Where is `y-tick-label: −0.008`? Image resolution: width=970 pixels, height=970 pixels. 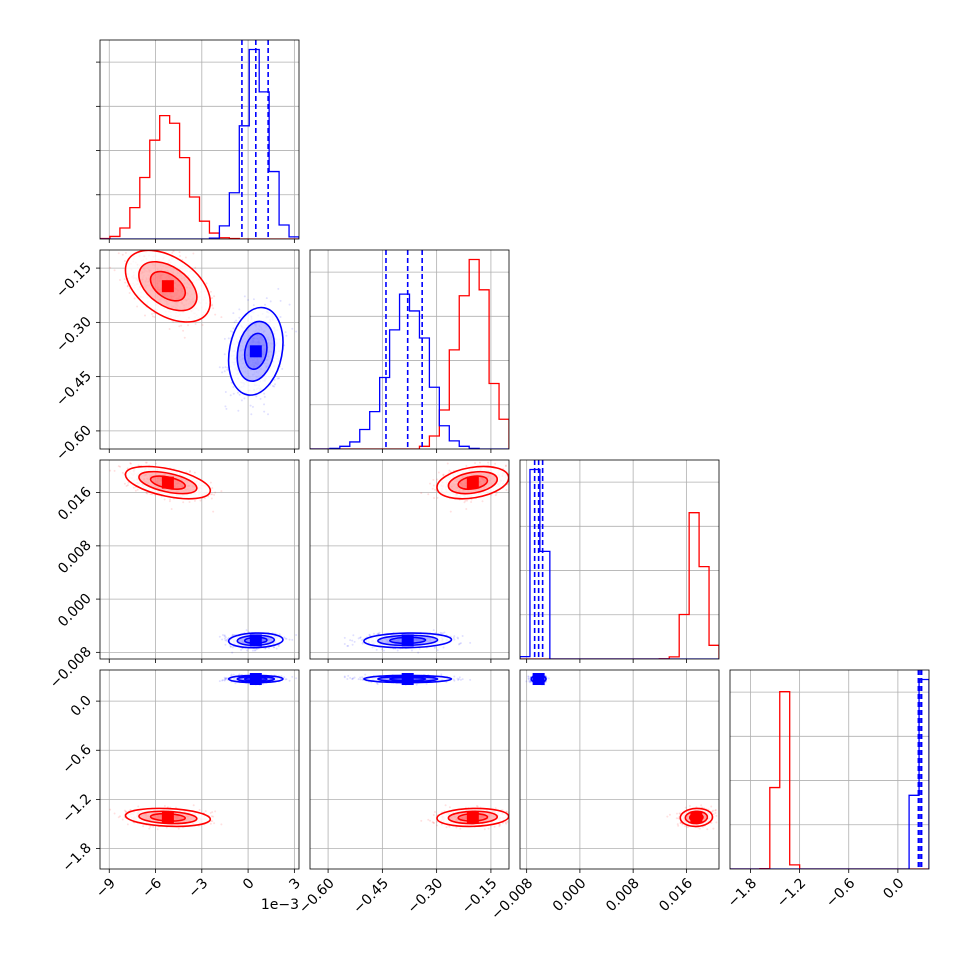 y-tick-label: −0.008 is located at coordinates (71, 668).